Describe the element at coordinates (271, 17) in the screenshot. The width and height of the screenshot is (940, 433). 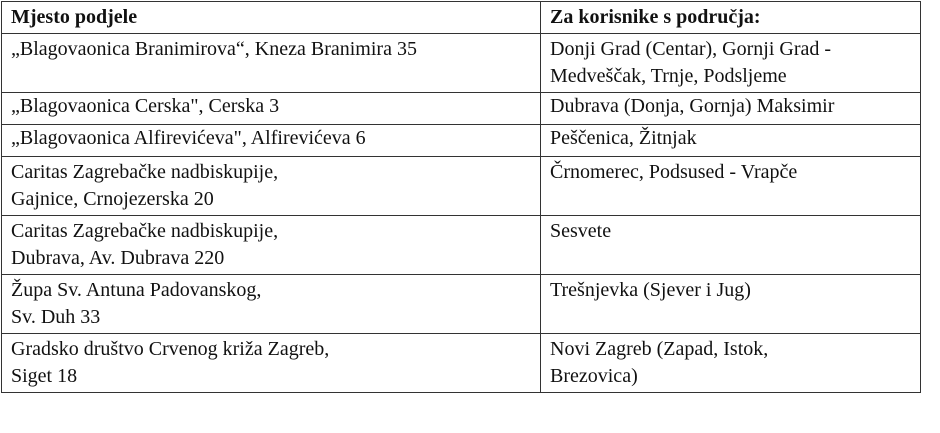
I see `header-location: Mjesto podjele` at that location.